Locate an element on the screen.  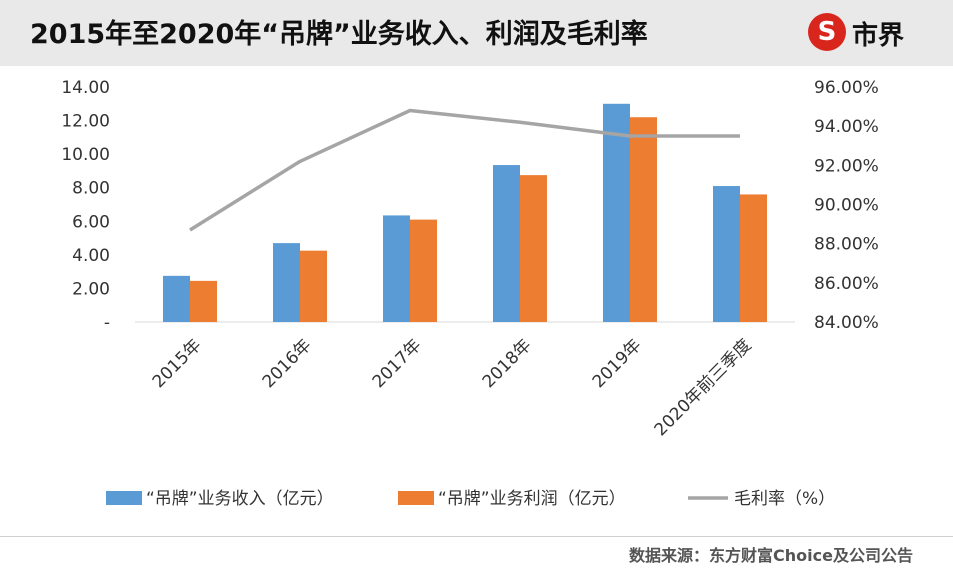
page-title: 2015年至2020年“吊牌”业务收入、利润及毛利率 is located at coordinates (339, 34).